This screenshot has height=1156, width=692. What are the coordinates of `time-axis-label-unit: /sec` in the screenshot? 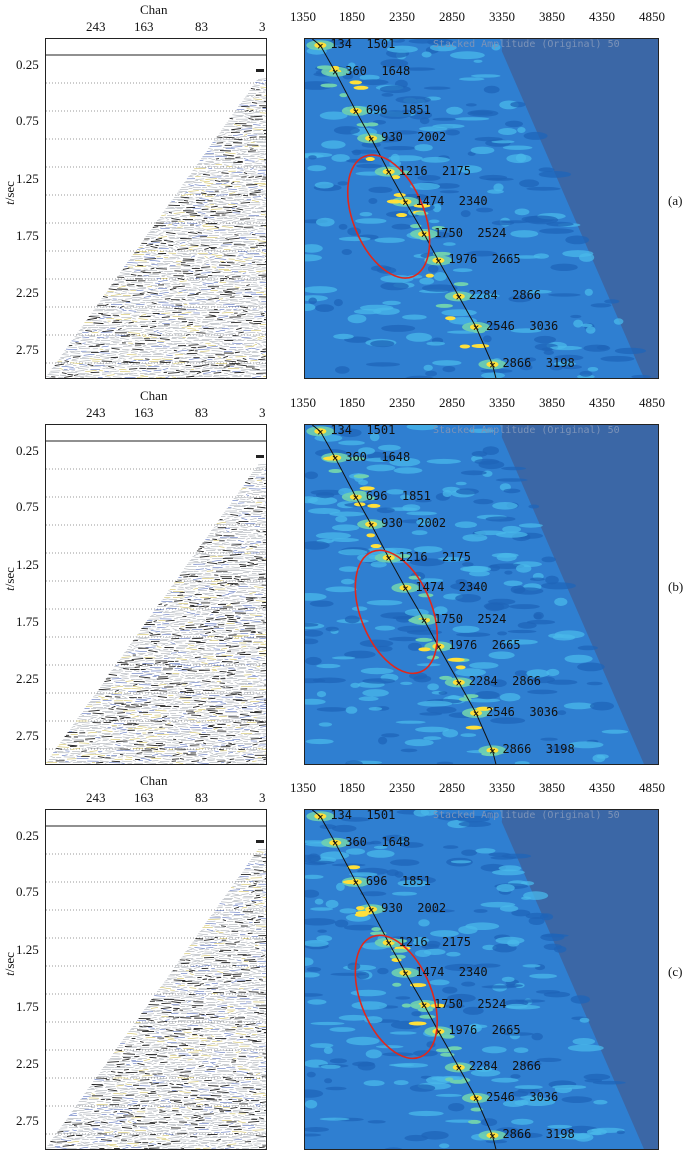 It's located at (9, 962).